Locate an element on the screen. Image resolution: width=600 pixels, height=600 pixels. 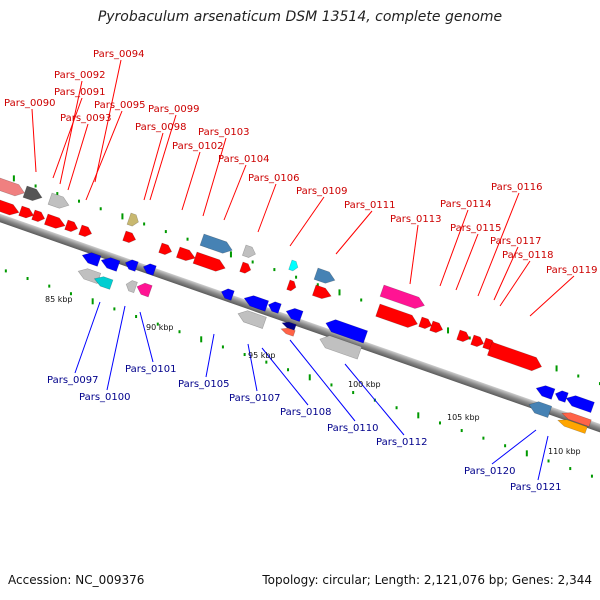
bottom-gene-label: Pars_0120 is located at coordinates (489, 471).